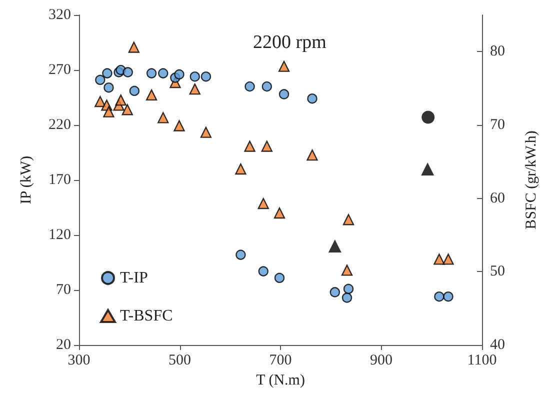 Image resolution: width=547 pixels, height=404 pixels. I want to click on y2-tick-label: 50, so click(497, 272).